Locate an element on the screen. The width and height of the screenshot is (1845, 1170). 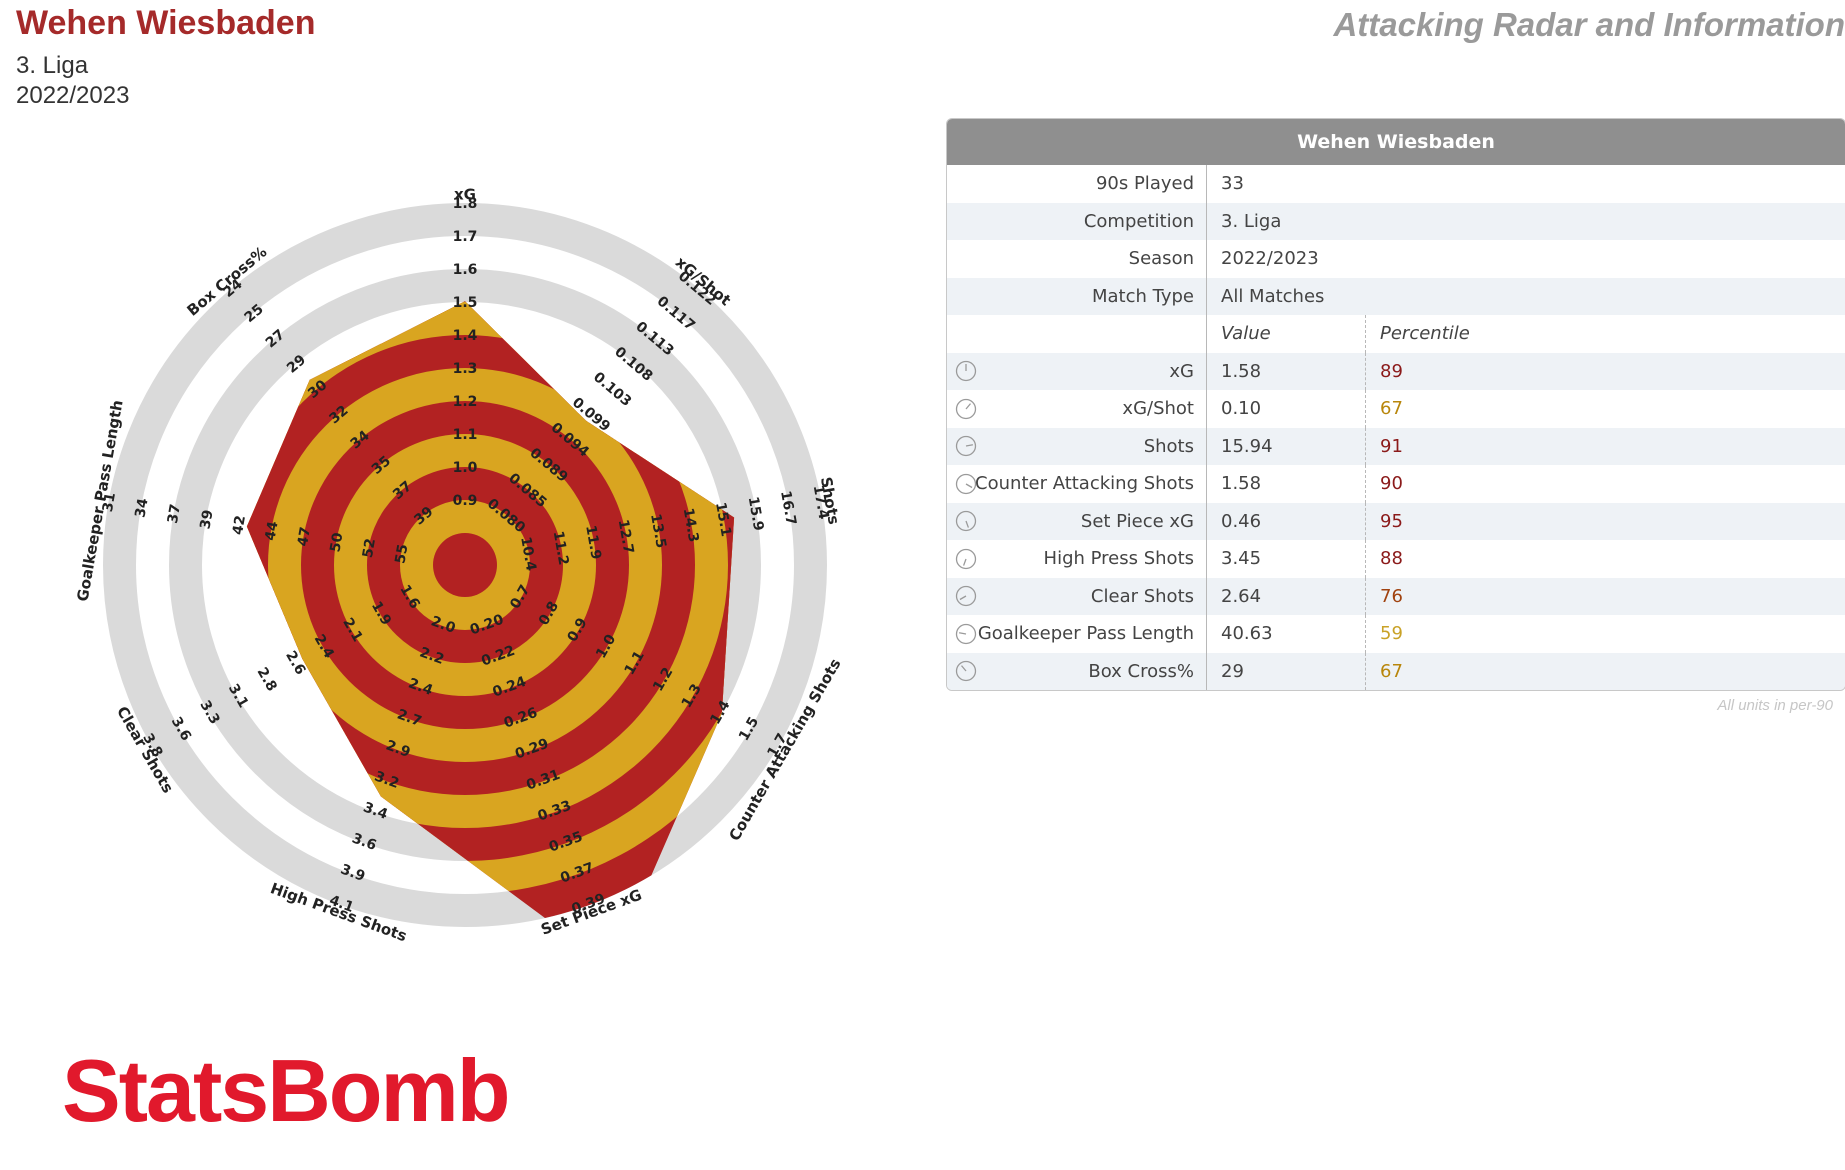
info-label: Season is located at coordinates (1077, 259).